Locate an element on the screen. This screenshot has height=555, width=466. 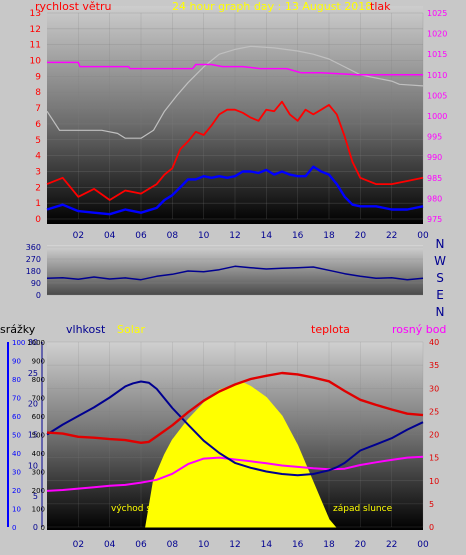
pressure-tick: 1015 is located at coordinates (437, 54).